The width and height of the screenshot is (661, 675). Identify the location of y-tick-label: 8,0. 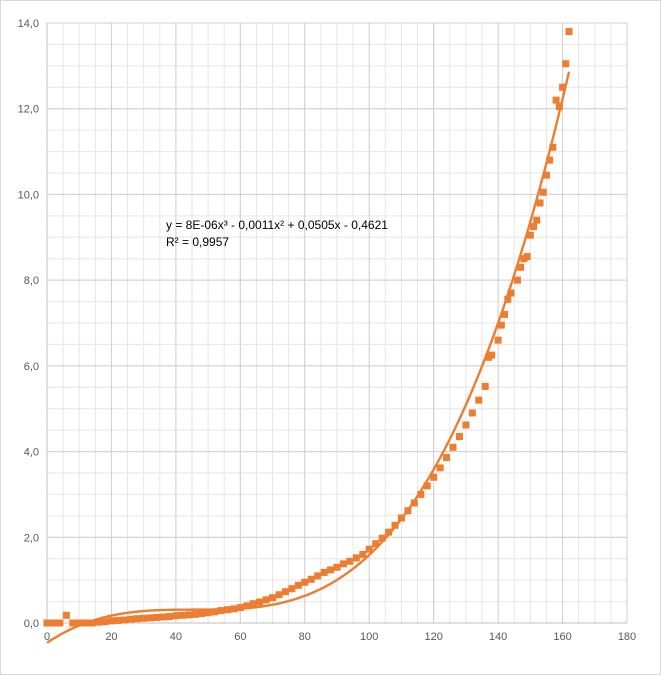
(31, 281).